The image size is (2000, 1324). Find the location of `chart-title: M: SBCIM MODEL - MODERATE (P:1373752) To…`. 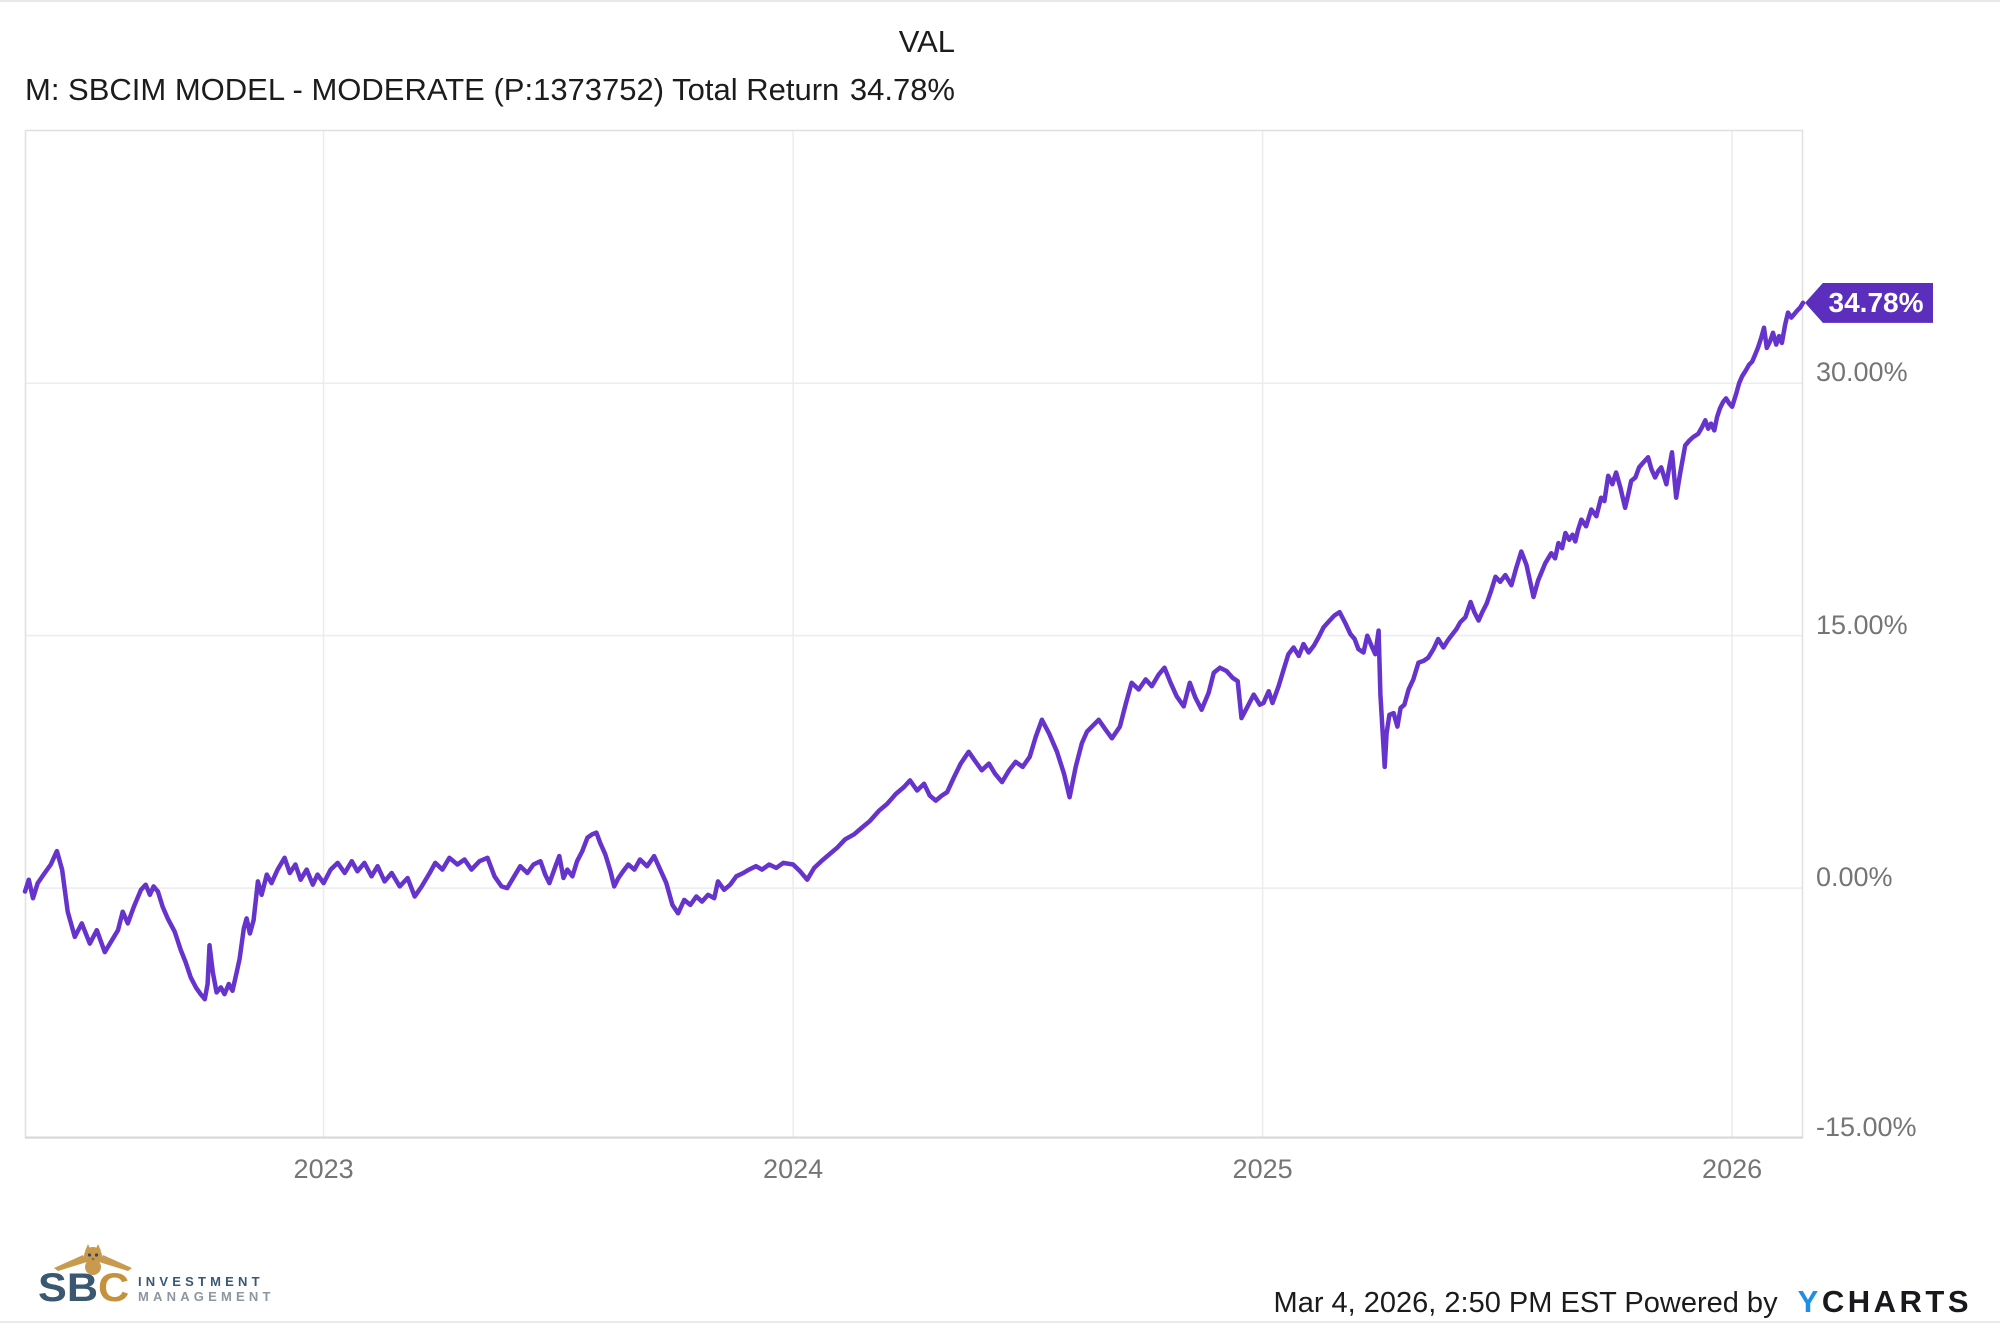

chart-title: M: SBCIM MODEL - MODERATE (P:1373752) To… is located at coordinates (432, 89).